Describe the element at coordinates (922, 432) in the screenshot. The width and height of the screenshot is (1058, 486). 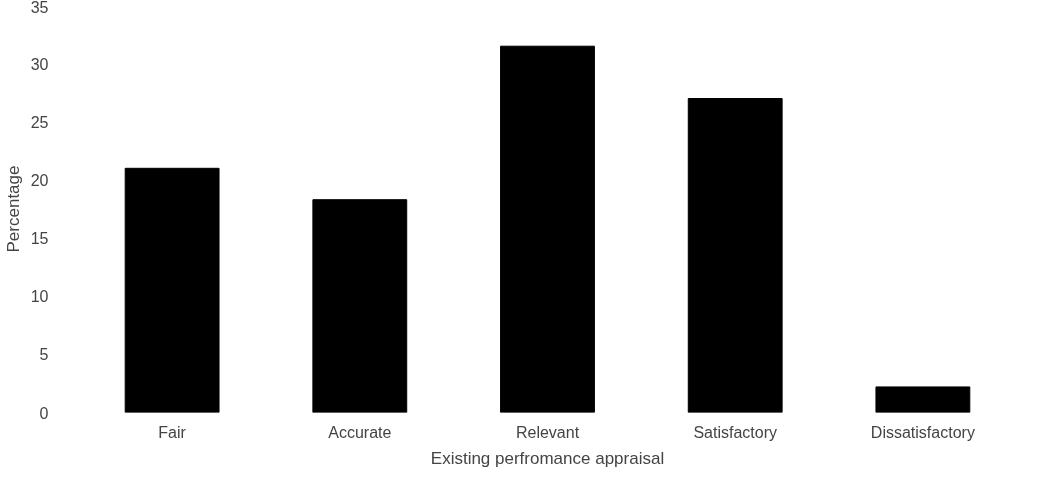
I see `x-tick-label: Dissatisfactory` at that location.